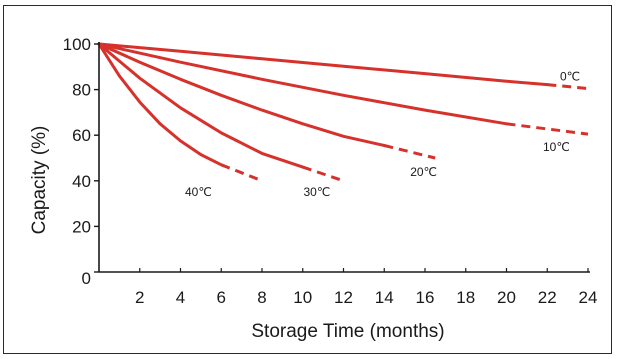 The width and height of the screenshot is (617, 359). What do you see at coordinates (343, 297) in the screenshot?
I see `x-tick-label: 12` at bounding box center [343, 297].